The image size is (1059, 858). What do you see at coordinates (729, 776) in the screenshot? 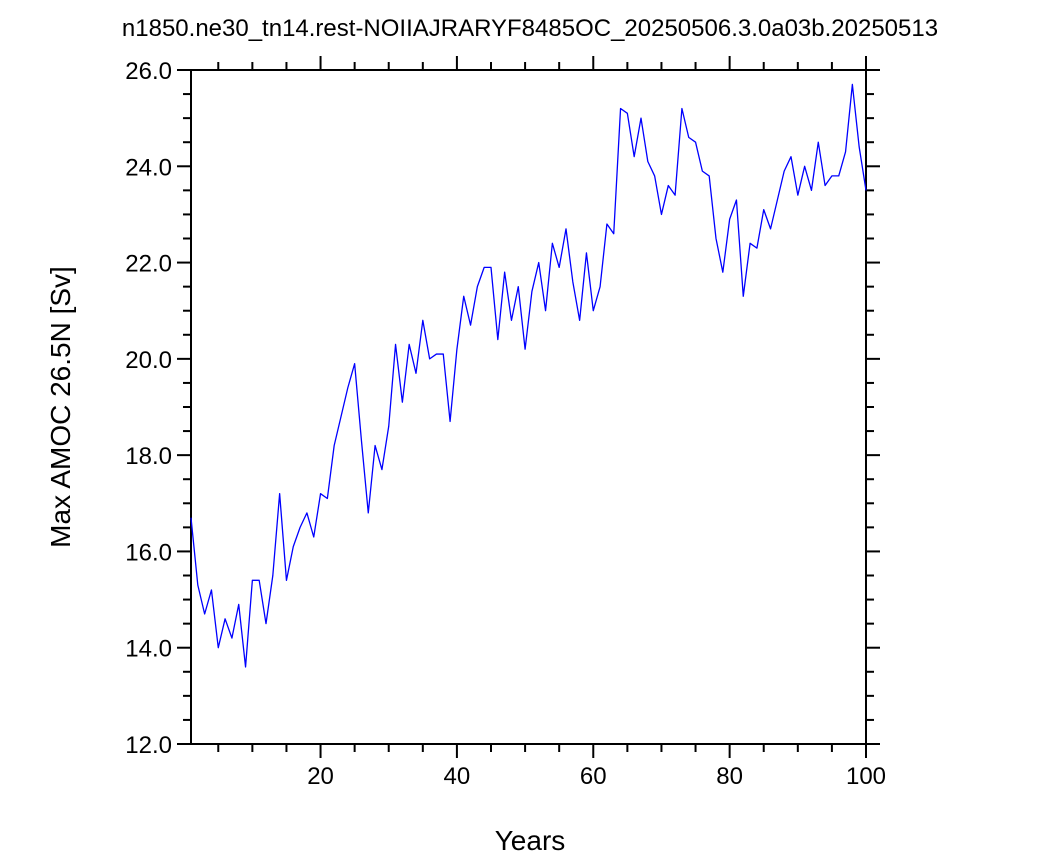
I see `x-tick-label: 80` at bounding box center [729, 776].